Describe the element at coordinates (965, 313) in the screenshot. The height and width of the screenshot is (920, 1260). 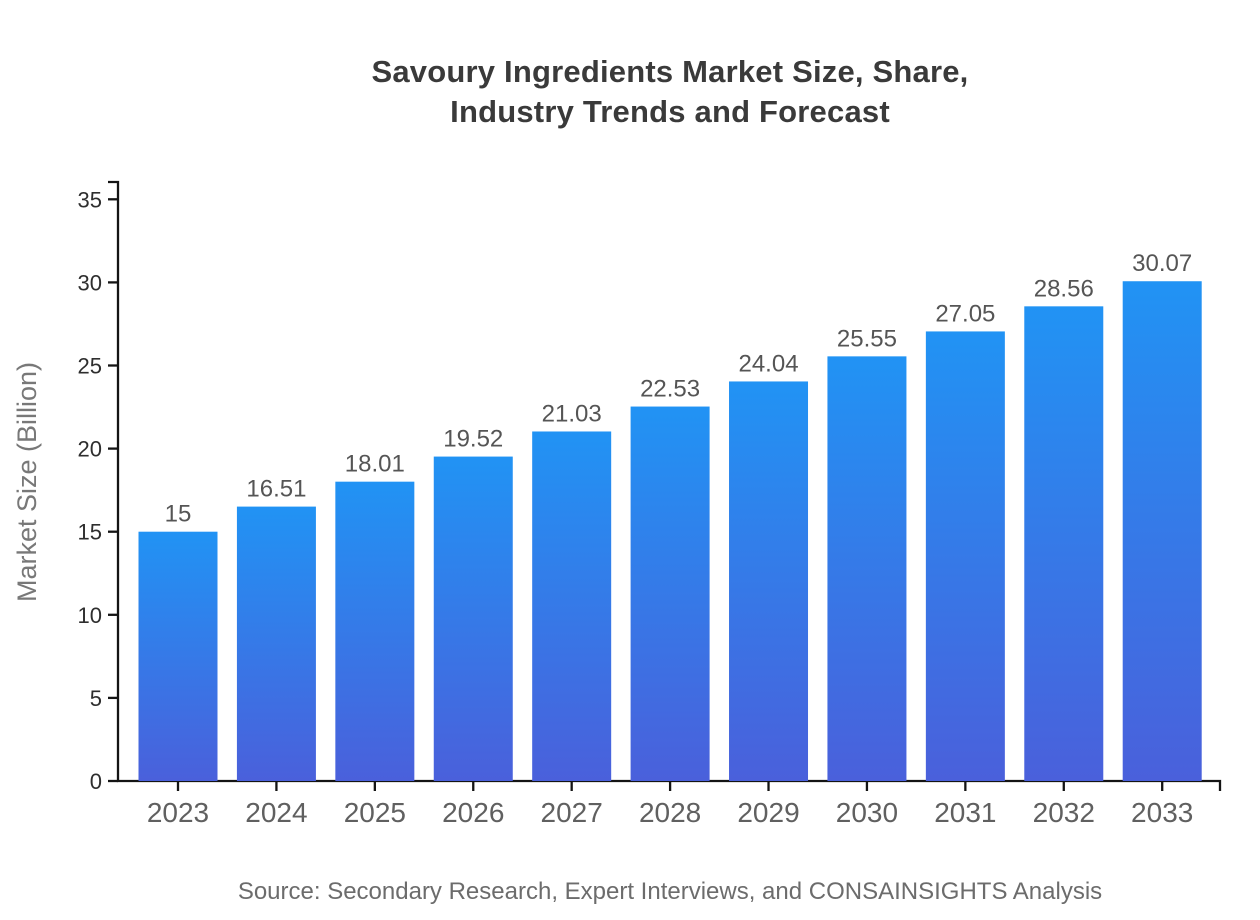
I see `value-label: 27.05` at that location.